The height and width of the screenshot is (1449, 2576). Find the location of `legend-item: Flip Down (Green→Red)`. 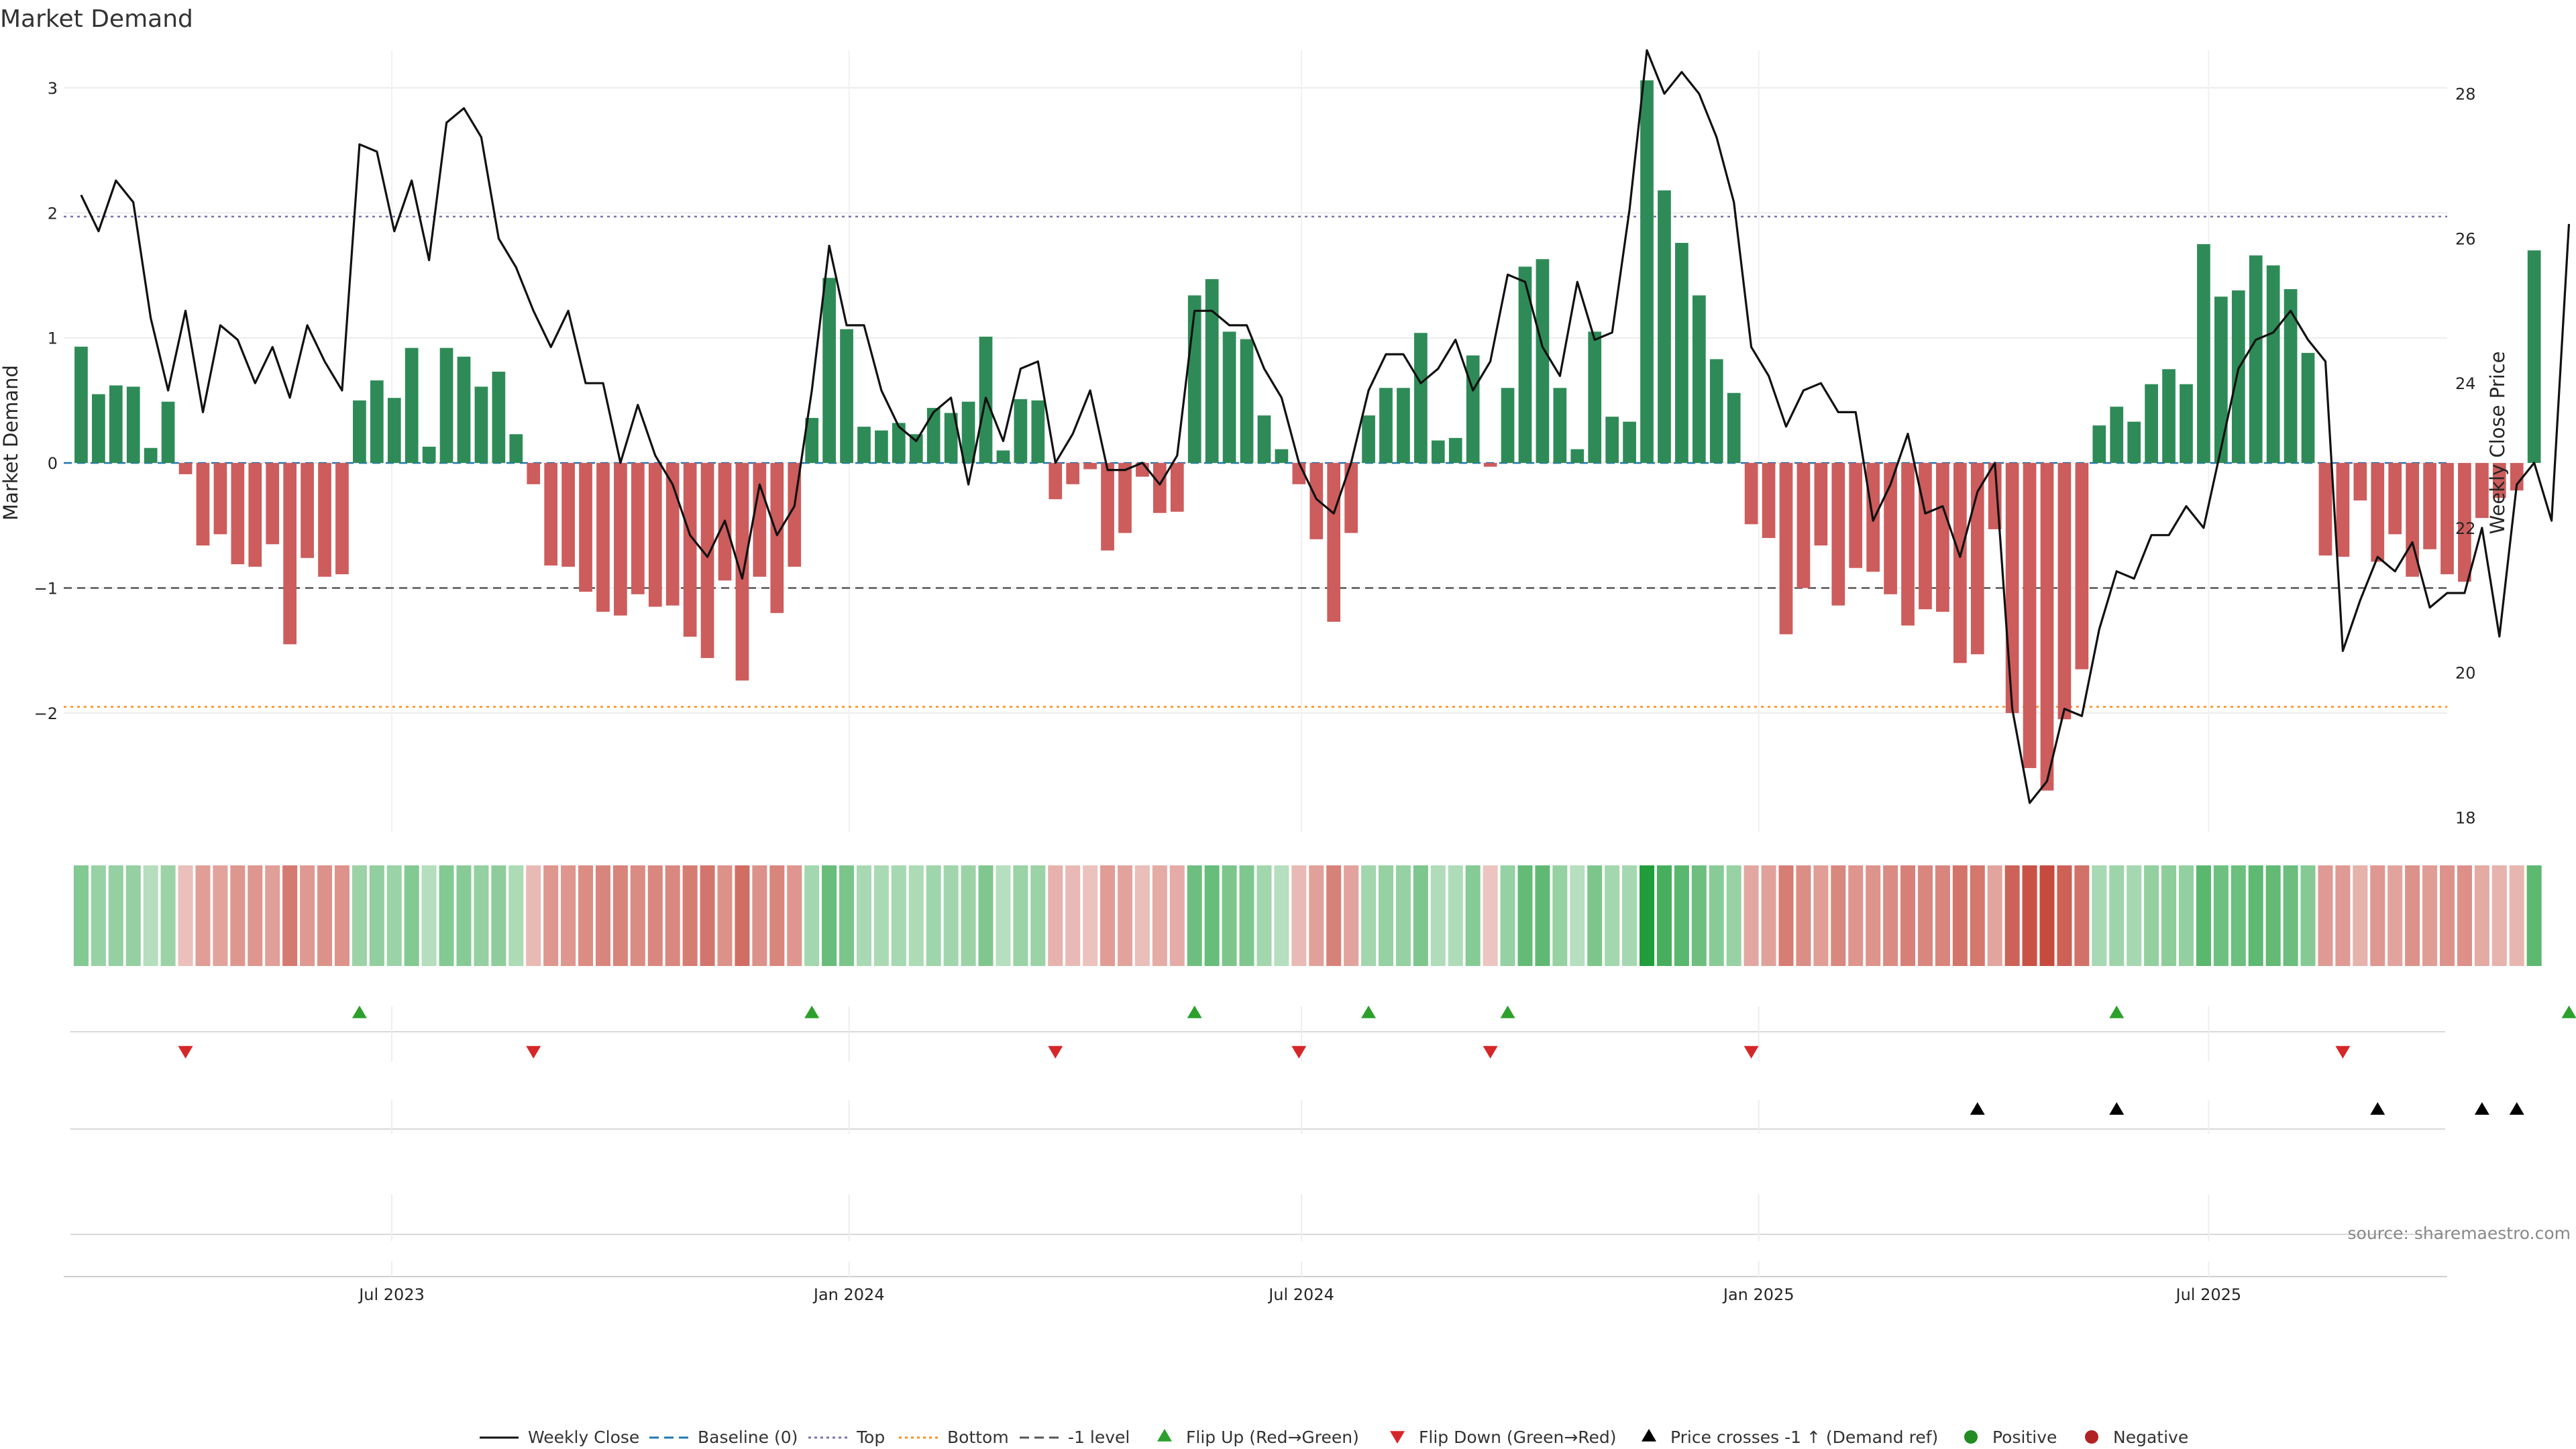

legend-item: Flip Down (Green→Red) is located at coordinates (1503, 1437).